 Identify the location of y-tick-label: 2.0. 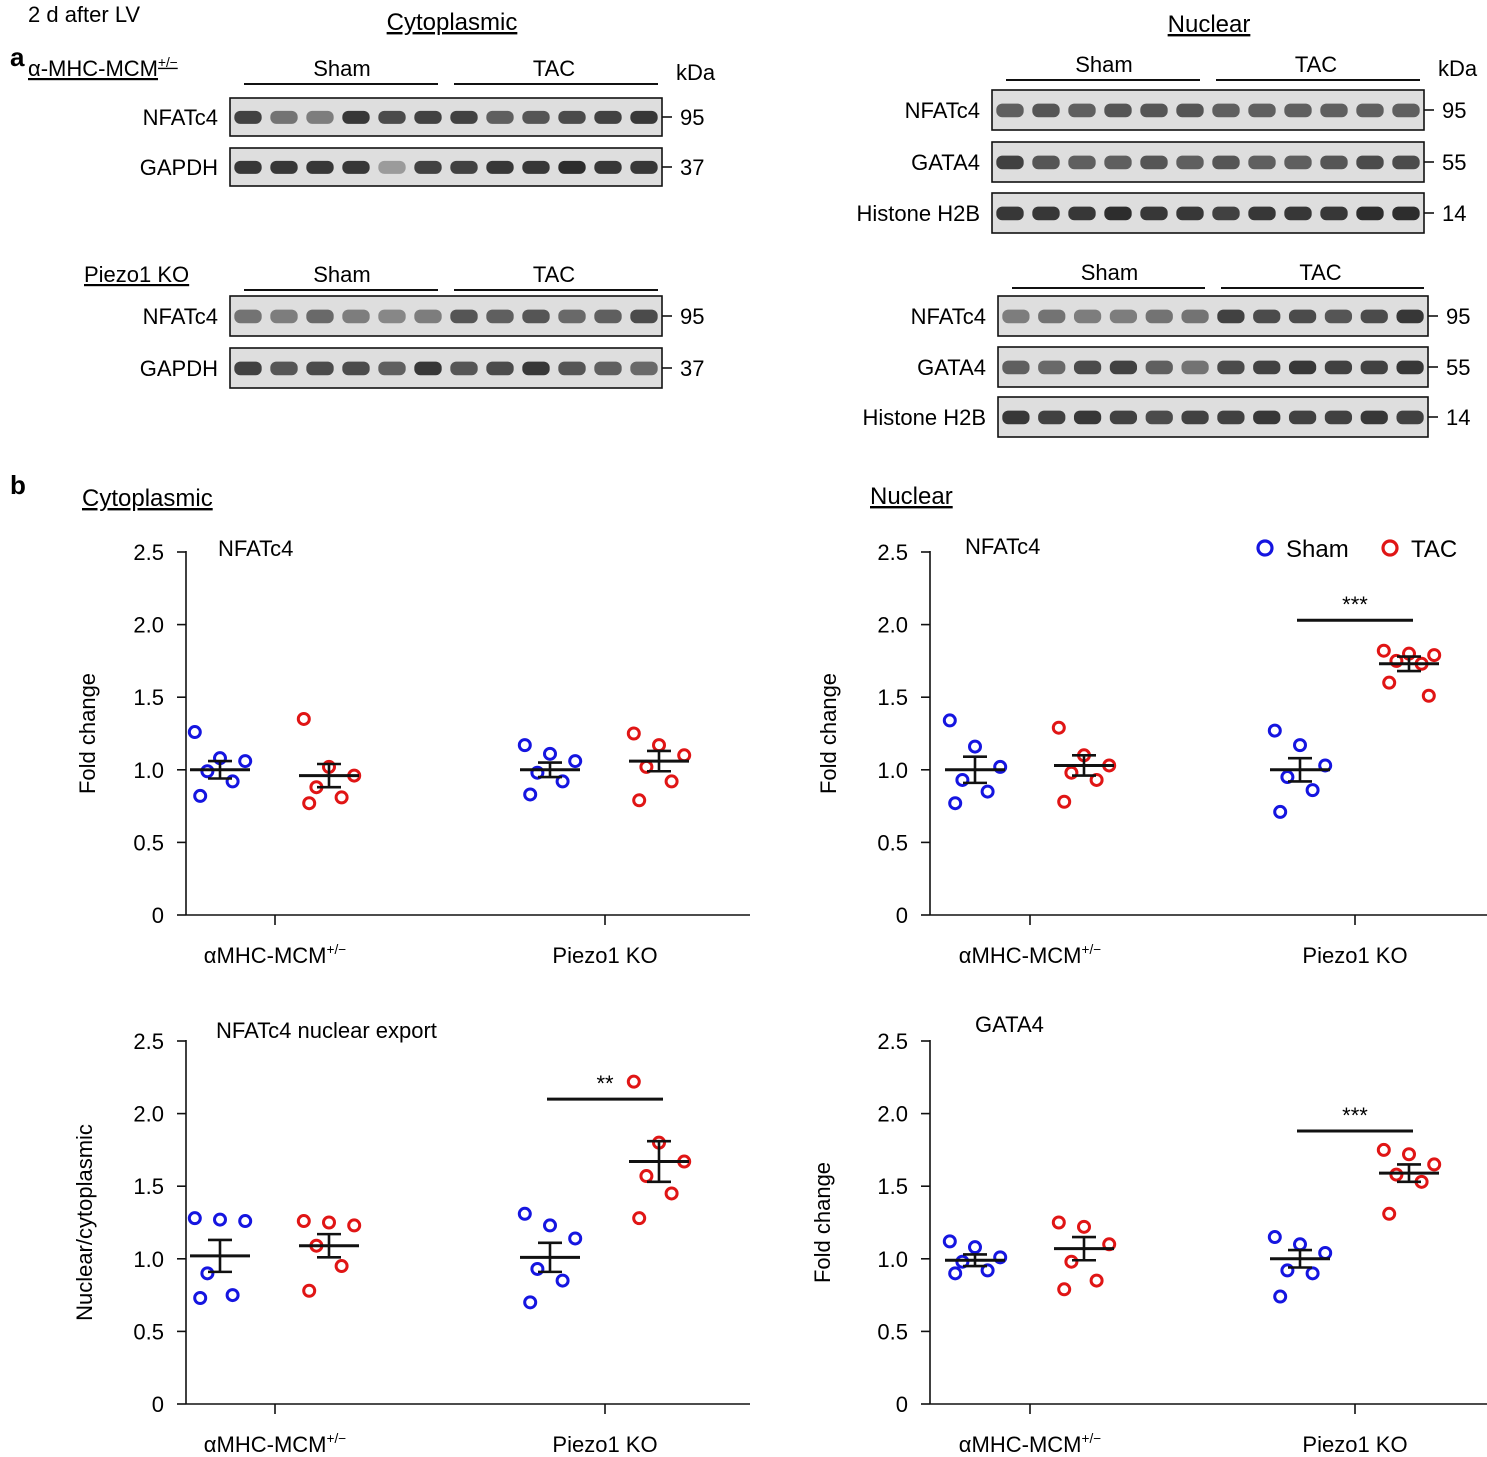
(148, 625).